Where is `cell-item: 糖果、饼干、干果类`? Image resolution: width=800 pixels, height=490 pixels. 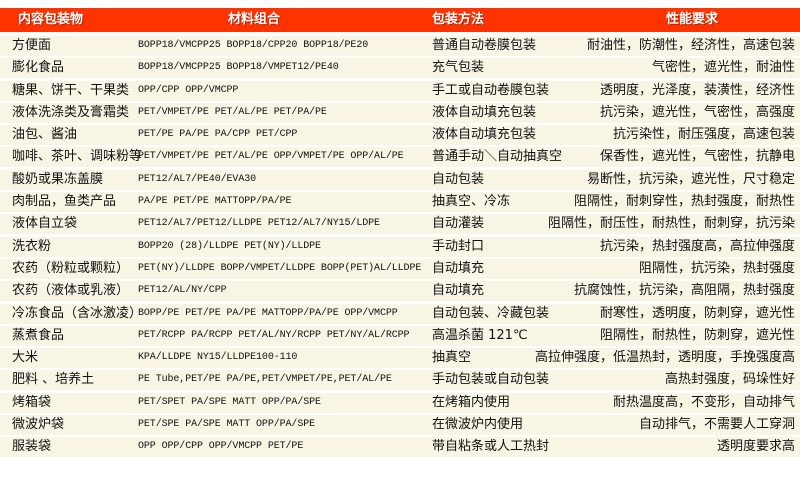
cell-item: 糖果、饼干、干果类 is located at coordinates (71, 90).